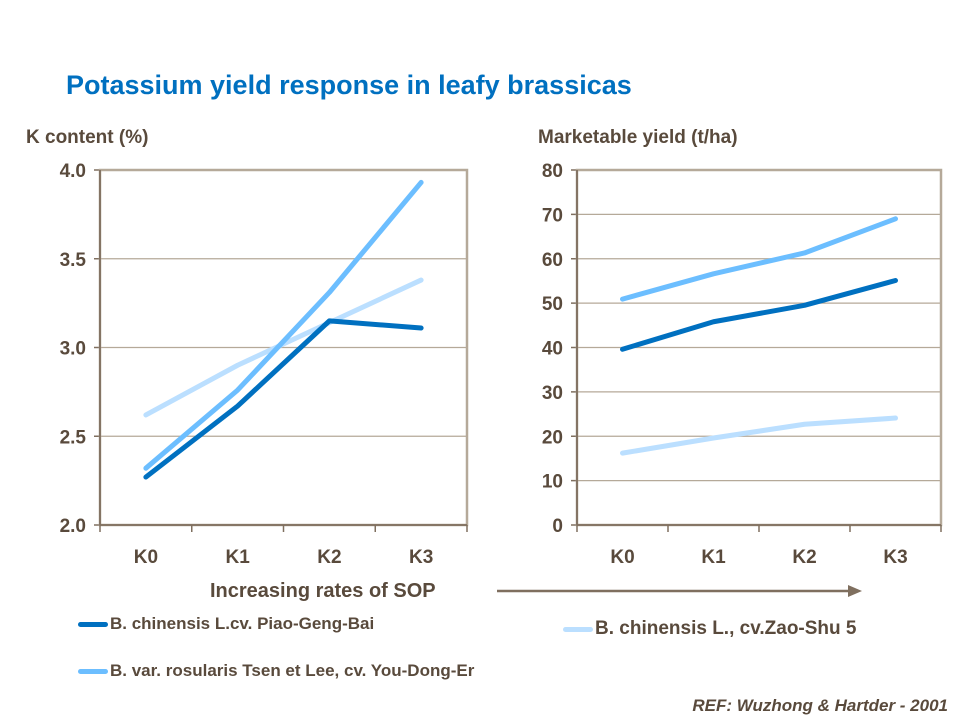 Image resolution: width=960 pixels, height=720 pixels. Describe the element at coordinates (242, 623) in the screenshot. I see `legend-item-1: B. chinensis L.cv. Piao-Geng-Bai` at that location.